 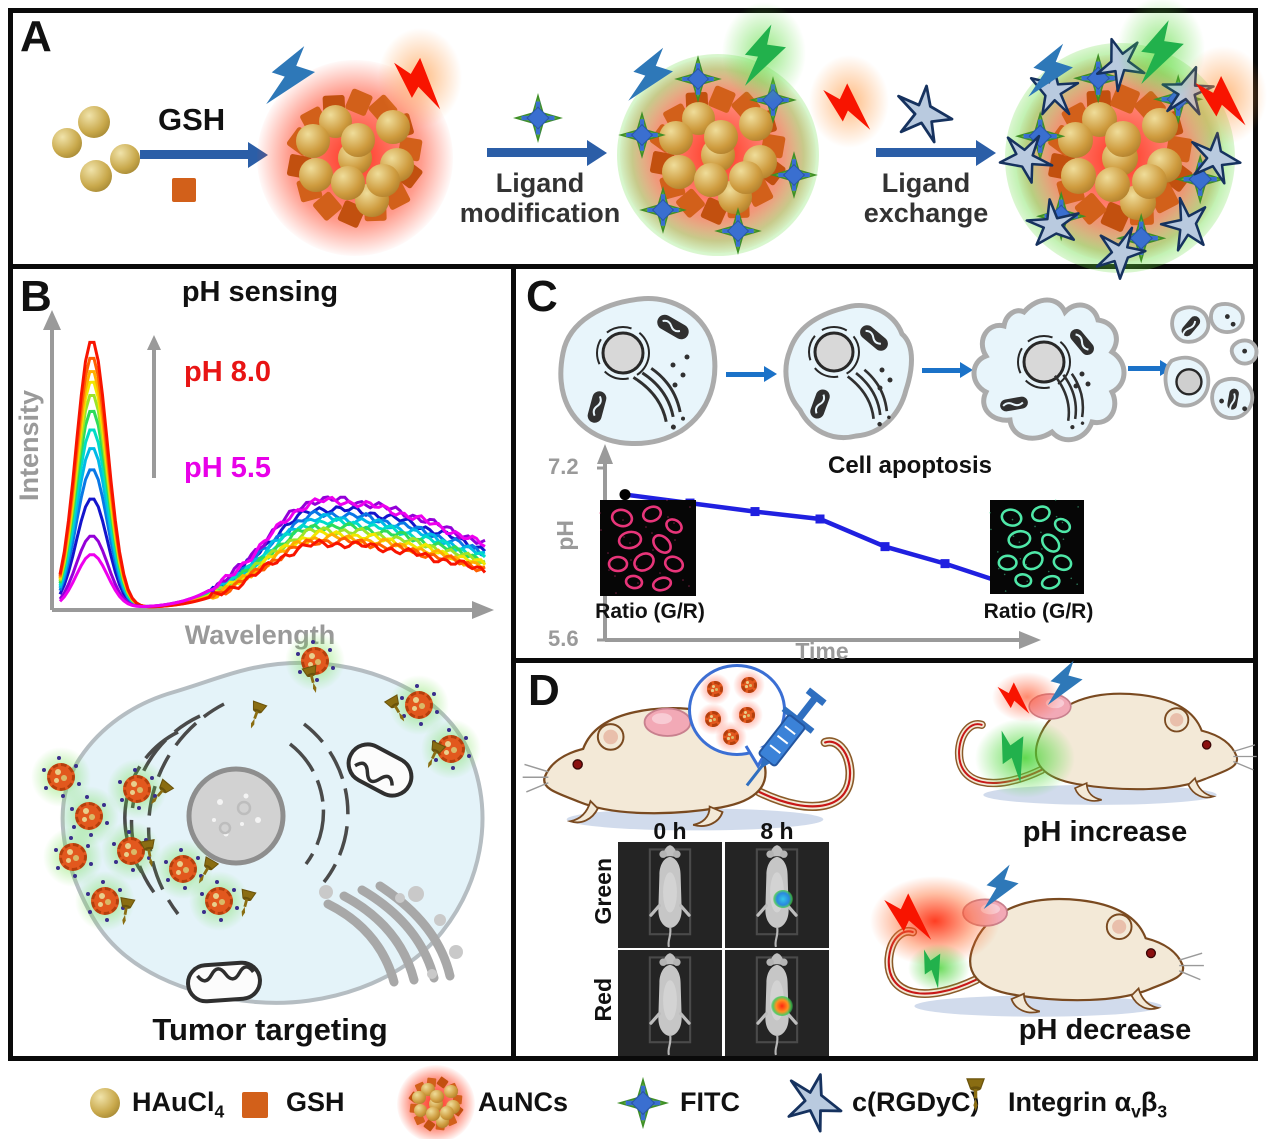 What do you see at coordinates (153, 406) in the screenshot?
I see `ph-direction-arrow` at bounding box center [153, 406].